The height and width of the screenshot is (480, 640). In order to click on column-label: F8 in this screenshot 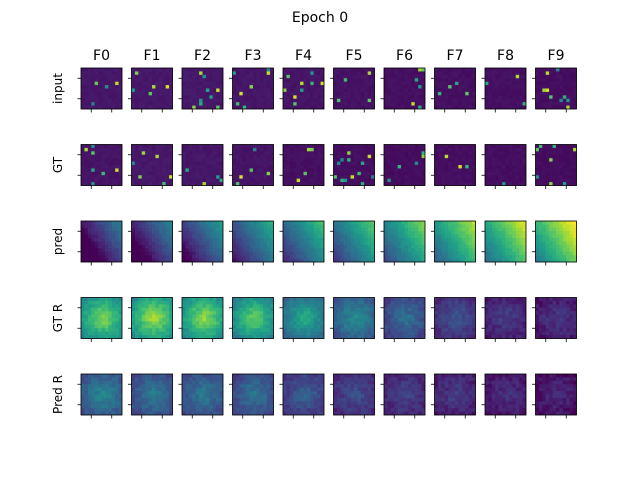, I will do `click(505, 56)`.